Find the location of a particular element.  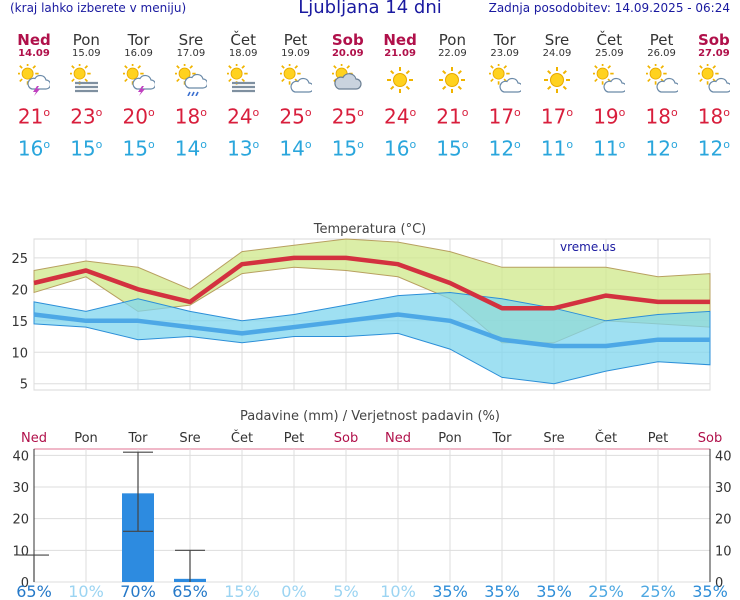

precipitation-probability-label: 10% is located at coordinates (86, 591).